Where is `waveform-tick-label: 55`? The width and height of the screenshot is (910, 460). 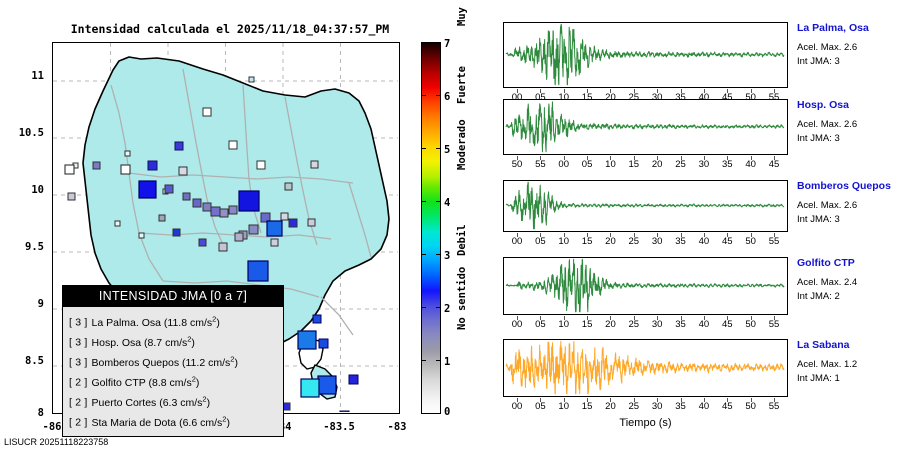
waveform-tick-label: 55 is located at coordinates (774, 324).